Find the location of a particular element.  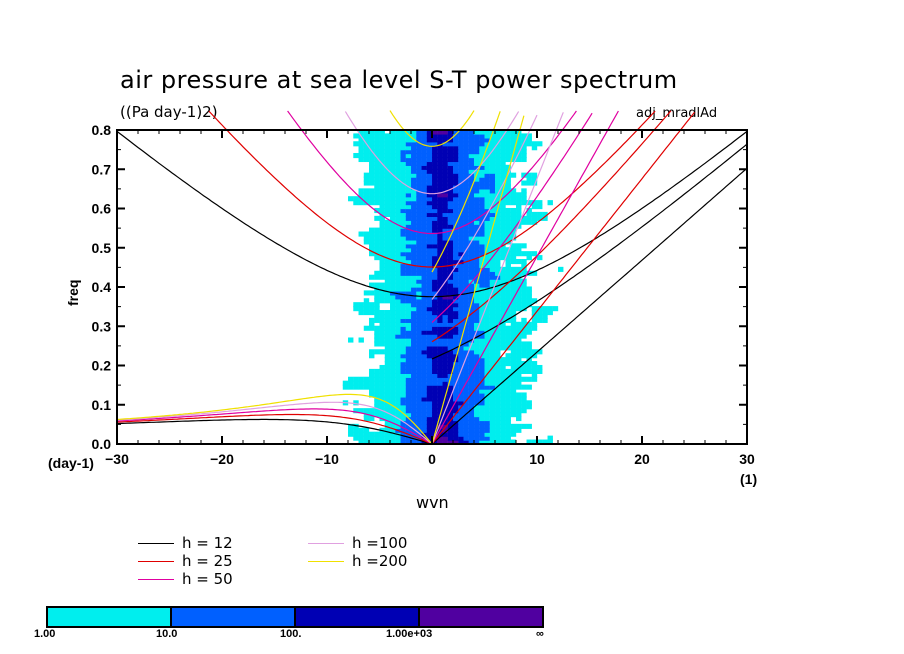

x-unit-label: (1) is located at coordinates (748, 479).